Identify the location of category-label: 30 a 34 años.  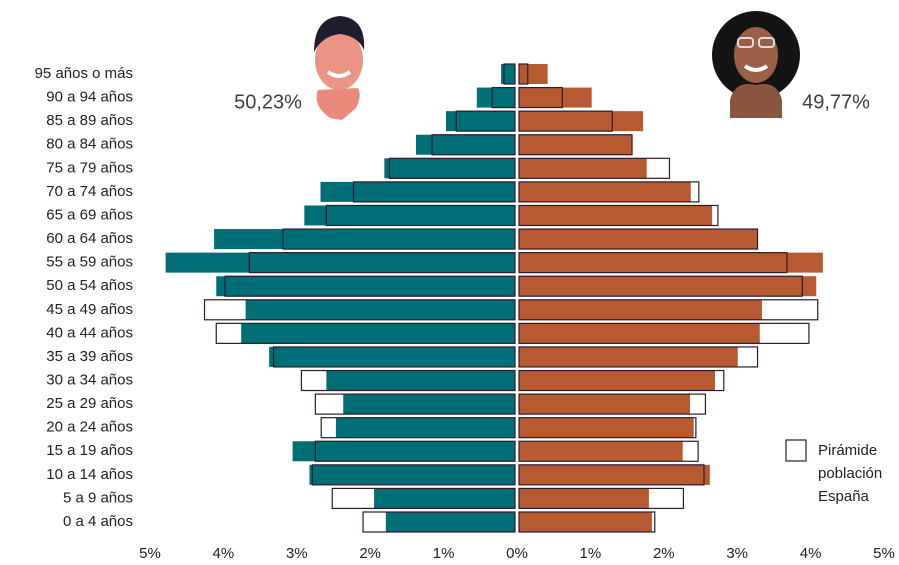
(89, 379).